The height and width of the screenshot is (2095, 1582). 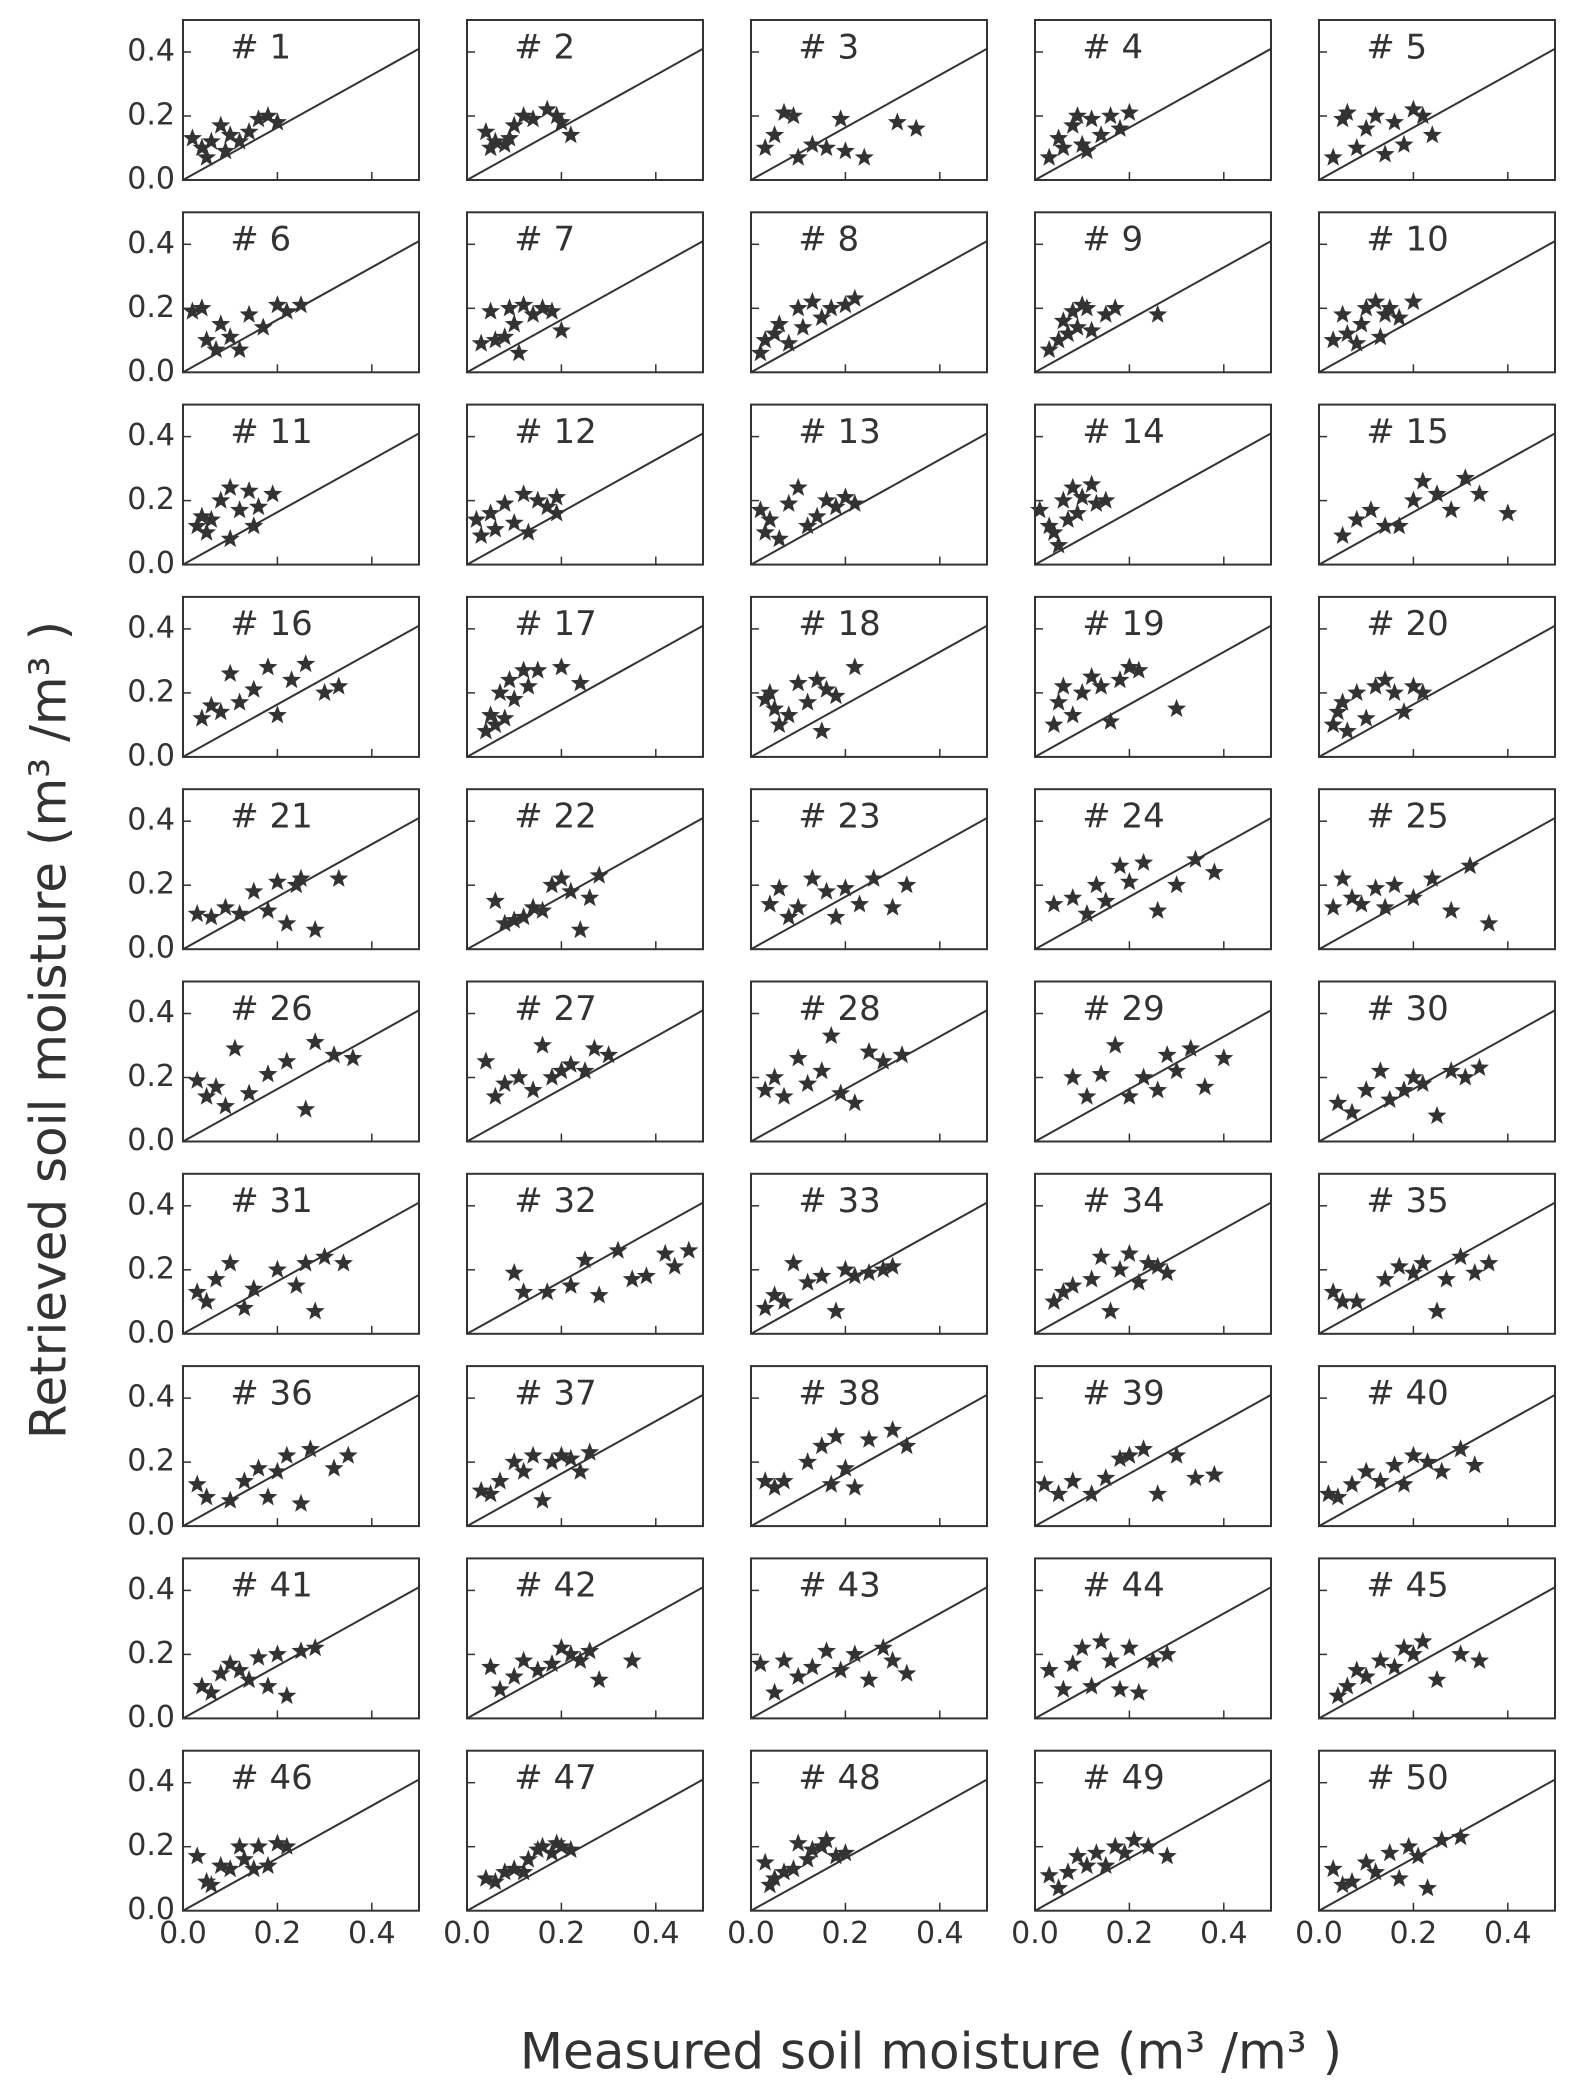 What do you see at coordinates (151, 1653) in the screenshot?
I see `y-tick-label: 0.2` at bounding box center [151, 1653].